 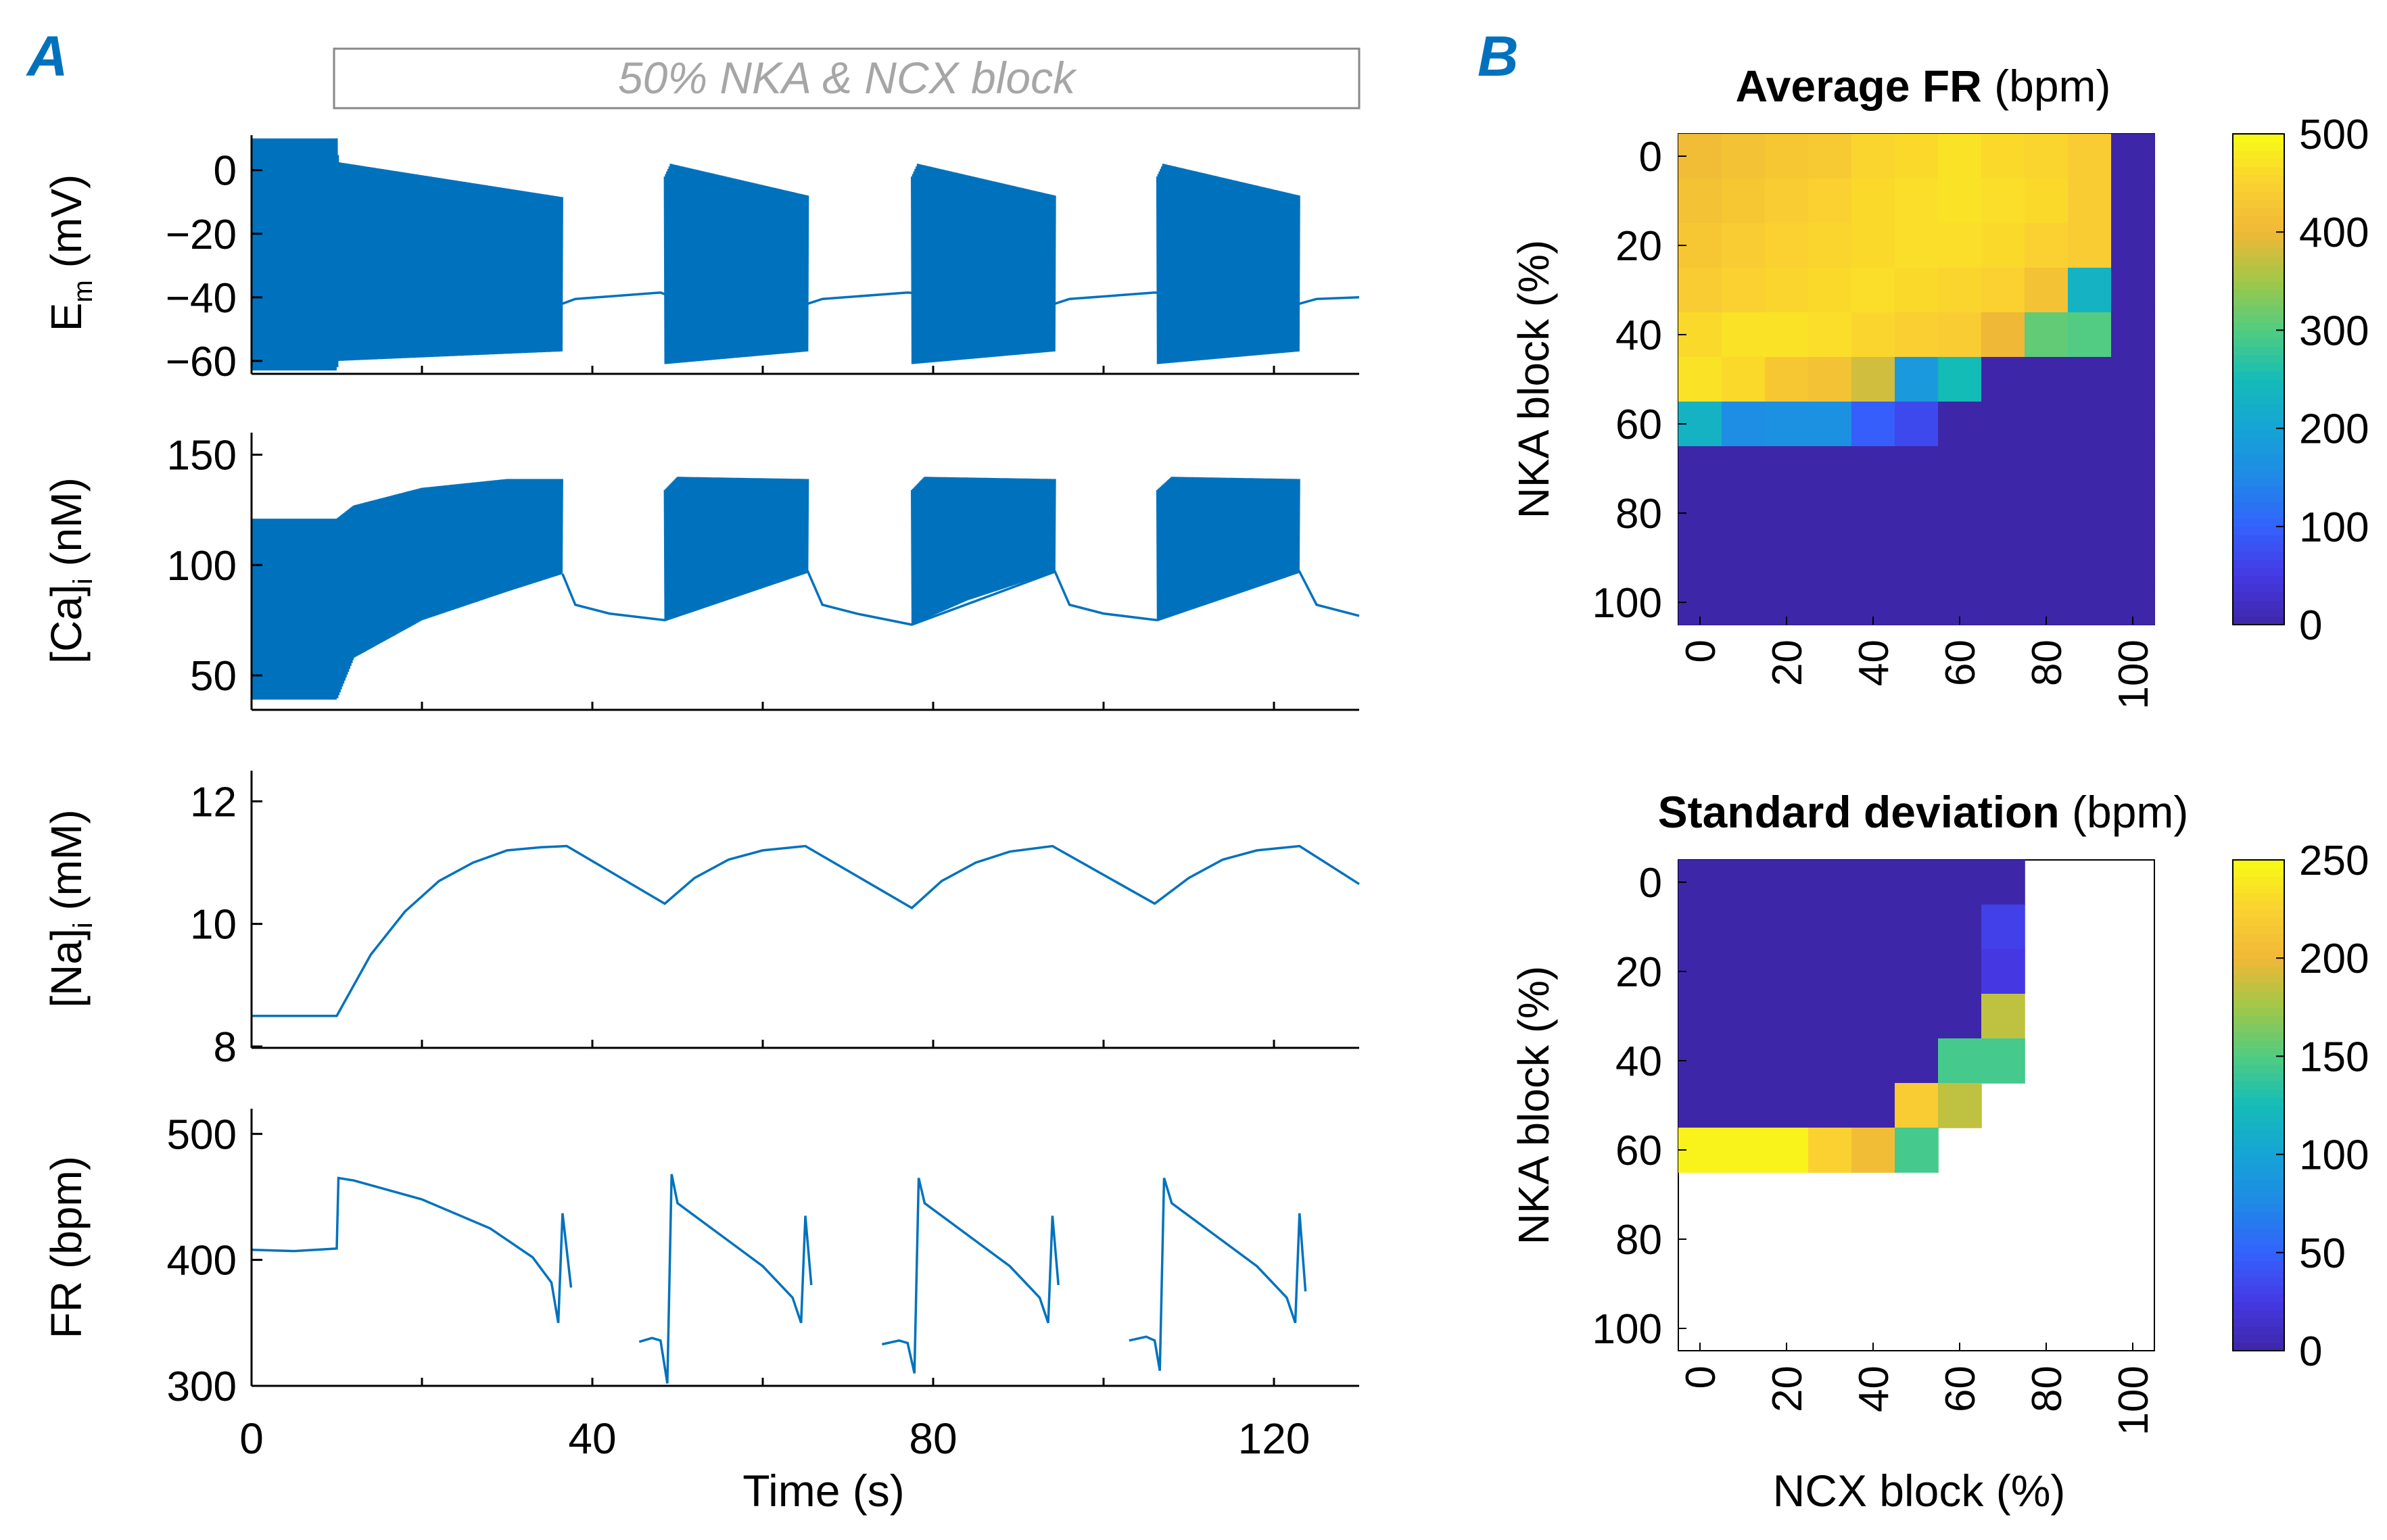 What do you see at coordinates (213, 802) in the screenshot?
I see `y-tick-label: 12` at bounding box center [213, 802].